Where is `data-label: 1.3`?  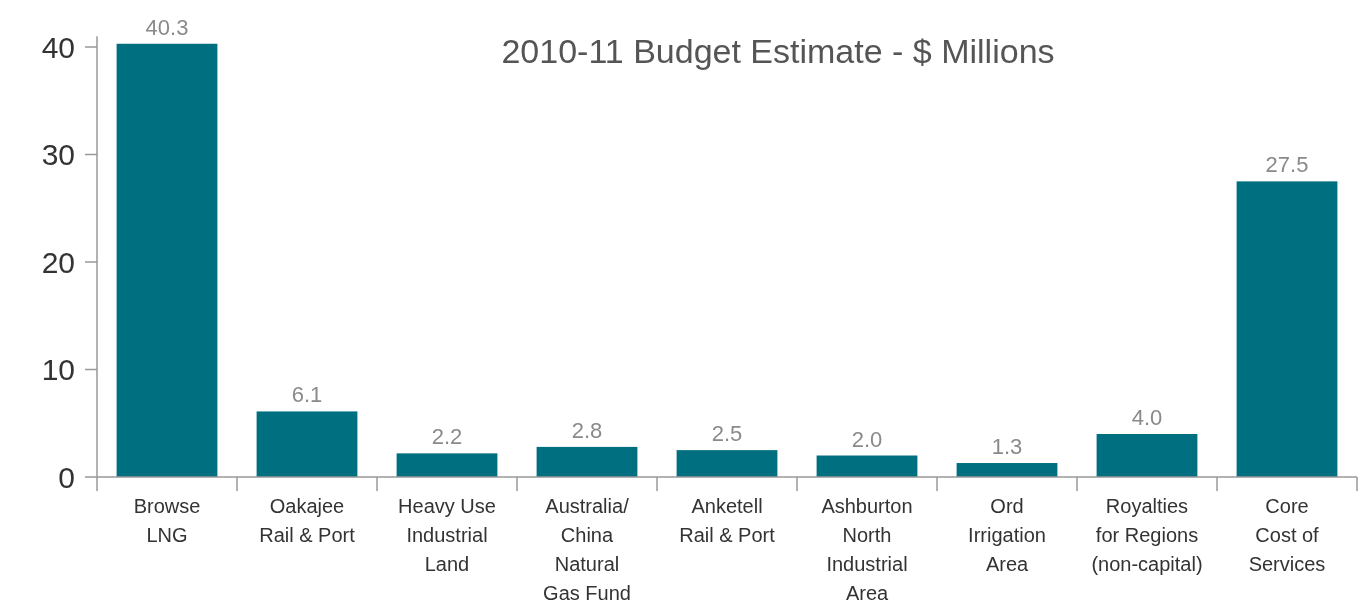
data-label: 1.3 is located at coordinates (1007, 447).